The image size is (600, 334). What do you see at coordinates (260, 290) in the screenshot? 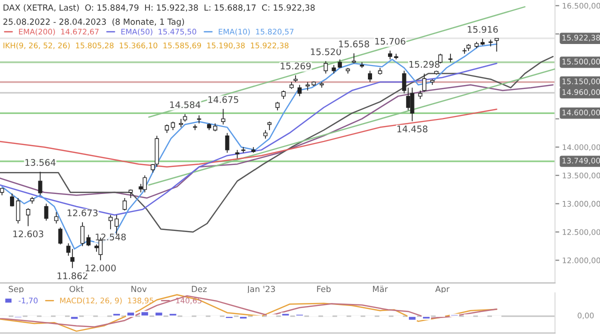
I see `x-tick-label: Jan '23` at bounding box center [260, 290].